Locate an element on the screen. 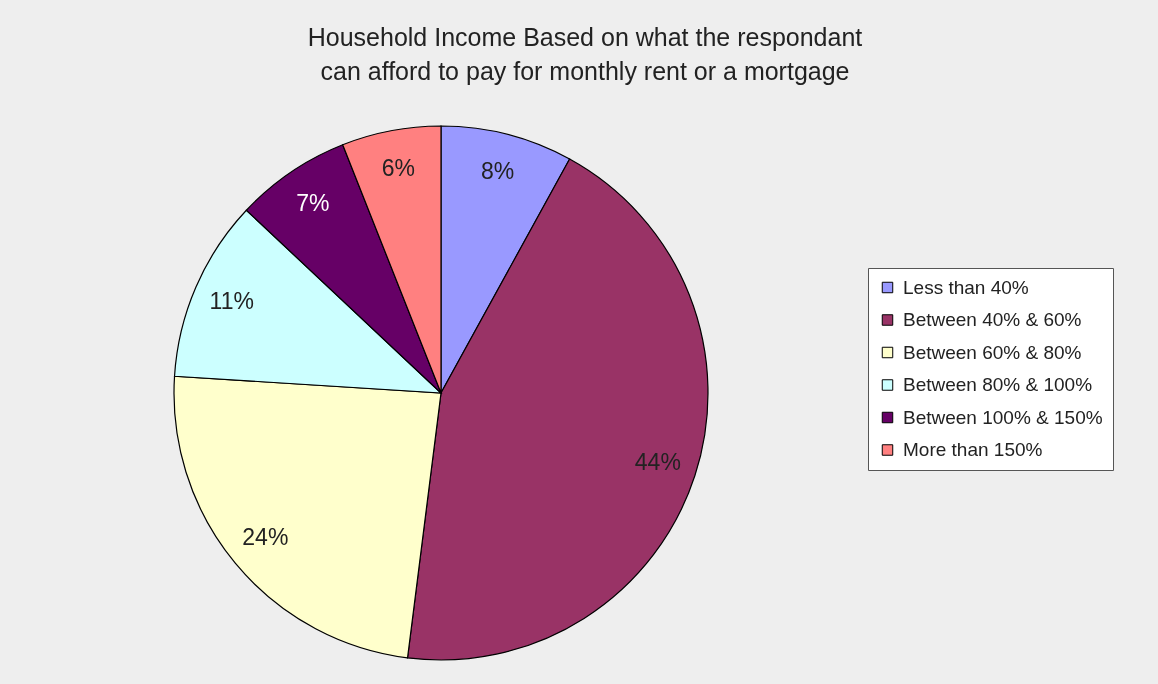 The image size is (1158, 684). data-label: 6% is located at coordinates (398, 168).